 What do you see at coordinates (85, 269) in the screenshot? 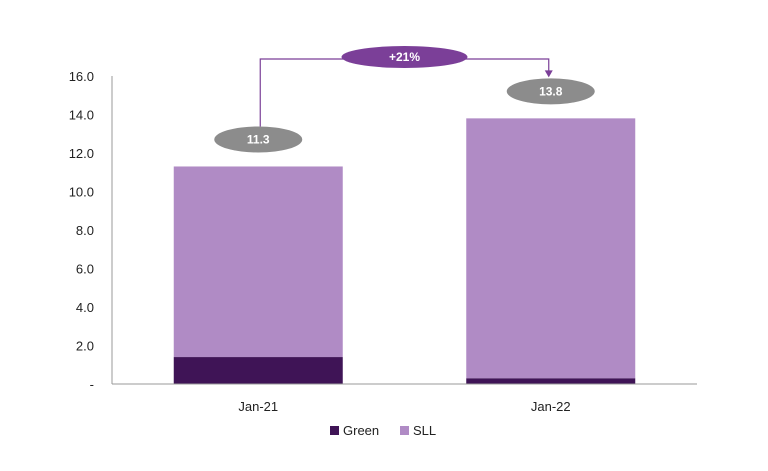
I see `y-tick-label: 6.0` at bounding box center [85, 269].